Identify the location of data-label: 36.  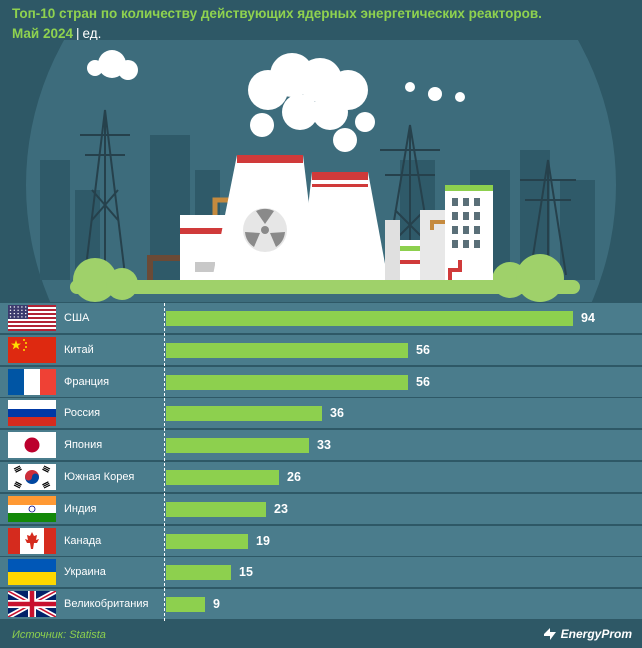
(337, 413).